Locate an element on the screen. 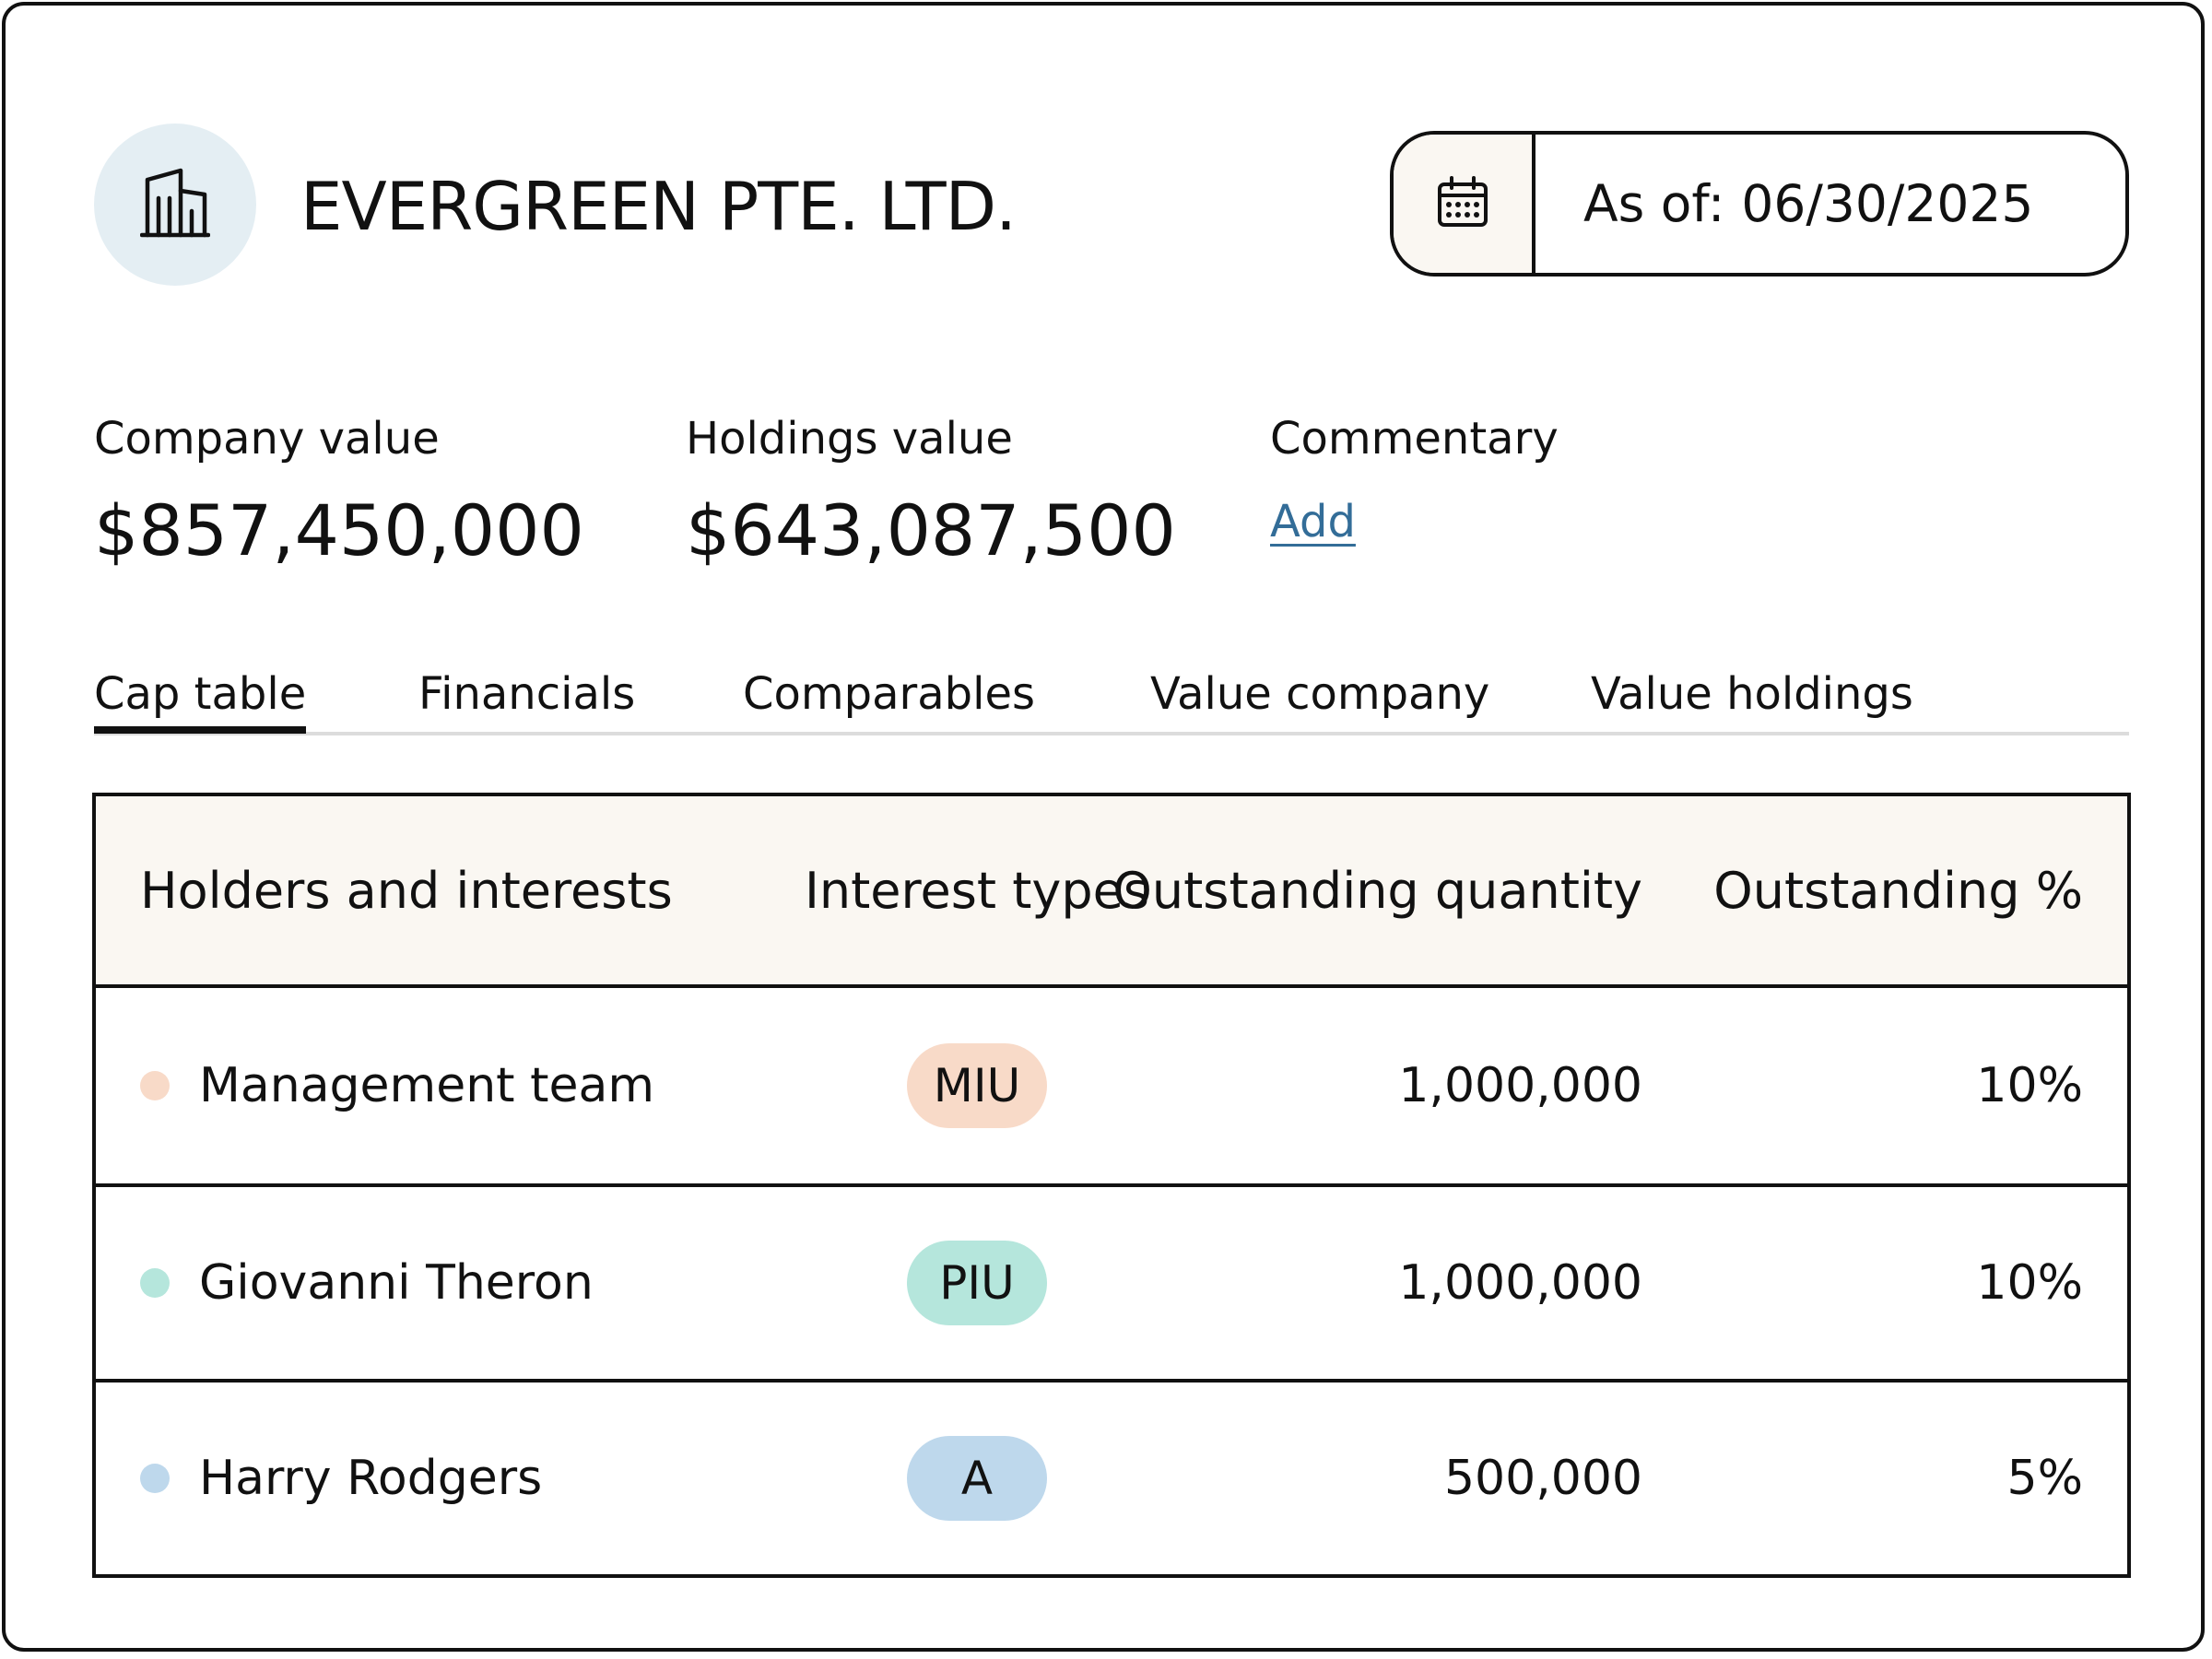  interest-type-badge: MIU is located at coordinates (977, 1085).